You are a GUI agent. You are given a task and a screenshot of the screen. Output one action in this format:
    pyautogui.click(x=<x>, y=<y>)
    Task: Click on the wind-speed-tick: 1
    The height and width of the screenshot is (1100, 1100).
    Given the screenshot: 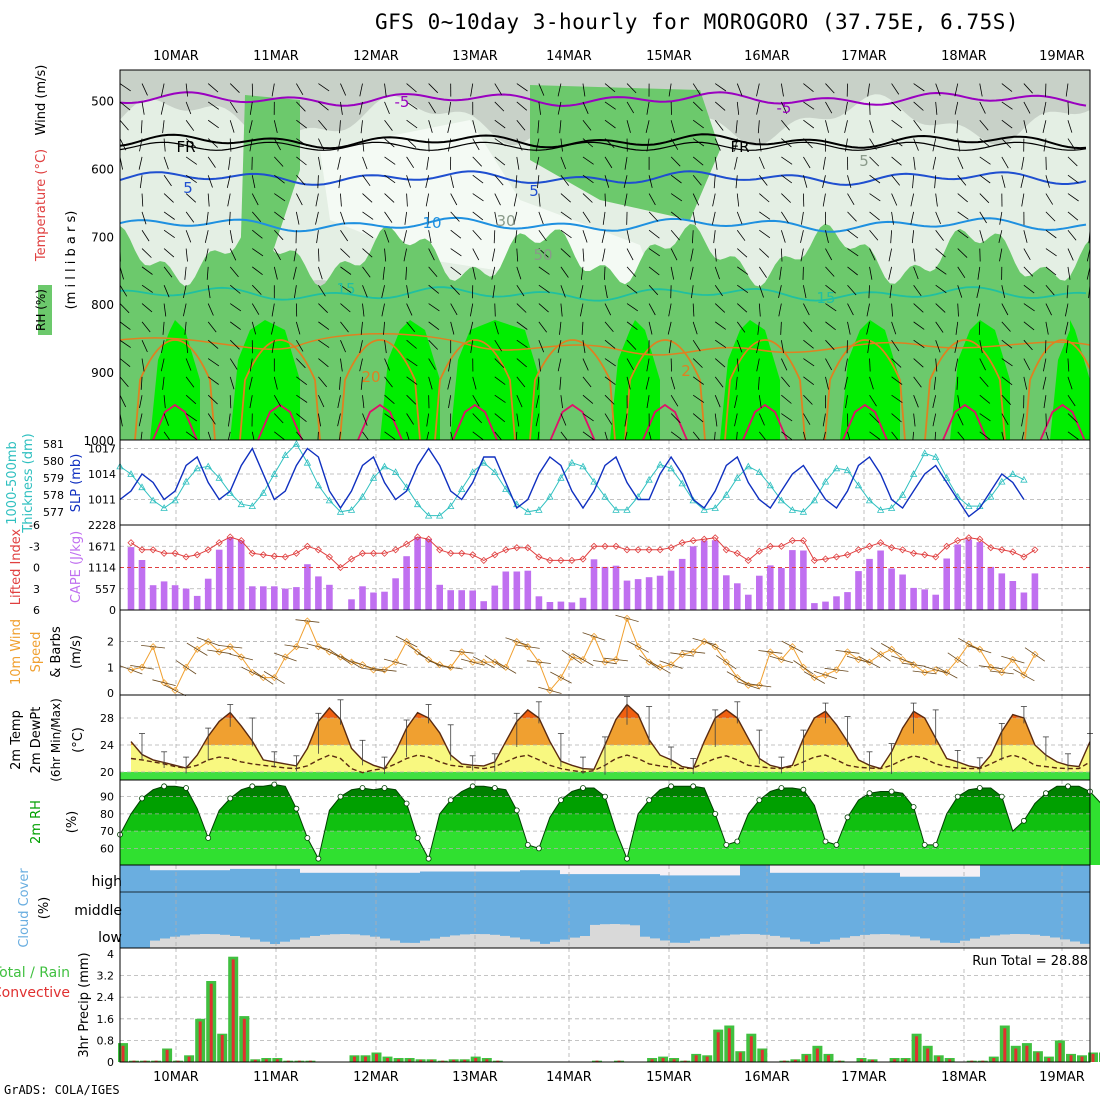 What is the action you would take?
    pyautogui.click(x=110, y=667)
    